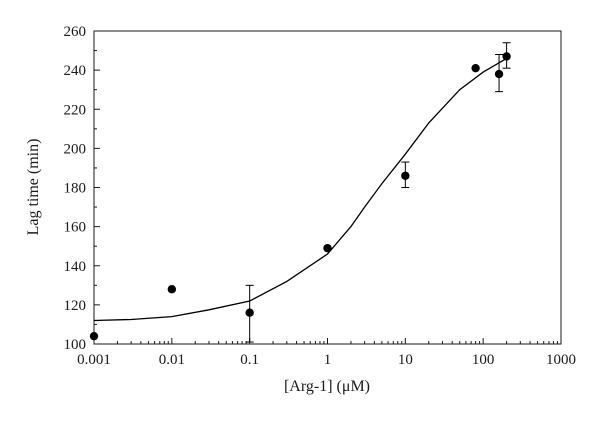 The height and width of the screenshot is (424, 600). I want to click on y-tick-label: 200, so click(75, 149).